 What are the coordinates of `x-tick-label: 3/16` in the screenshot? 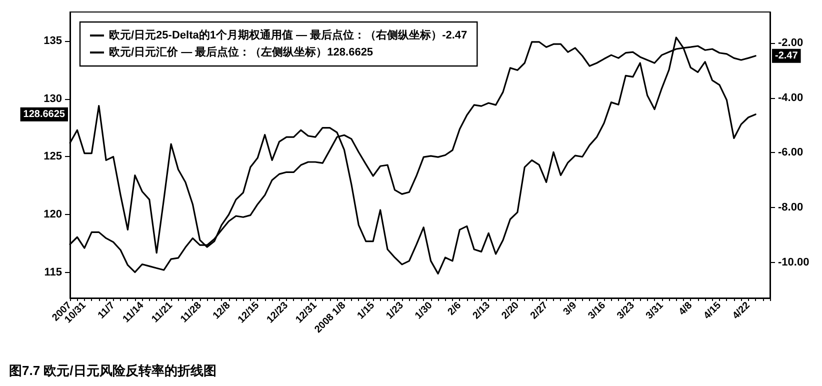 It's located at (597, 311).